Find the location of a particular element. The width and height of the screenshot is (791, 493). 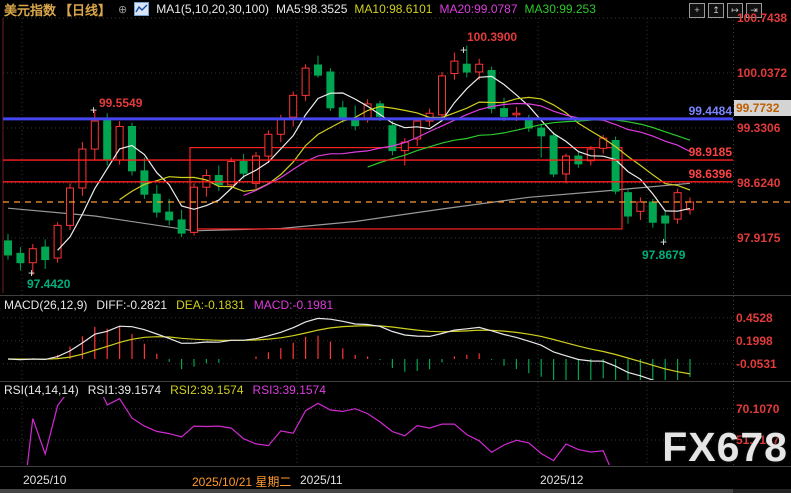

macd-axis-label: 0.1998 is located at coordinates (754, 341).